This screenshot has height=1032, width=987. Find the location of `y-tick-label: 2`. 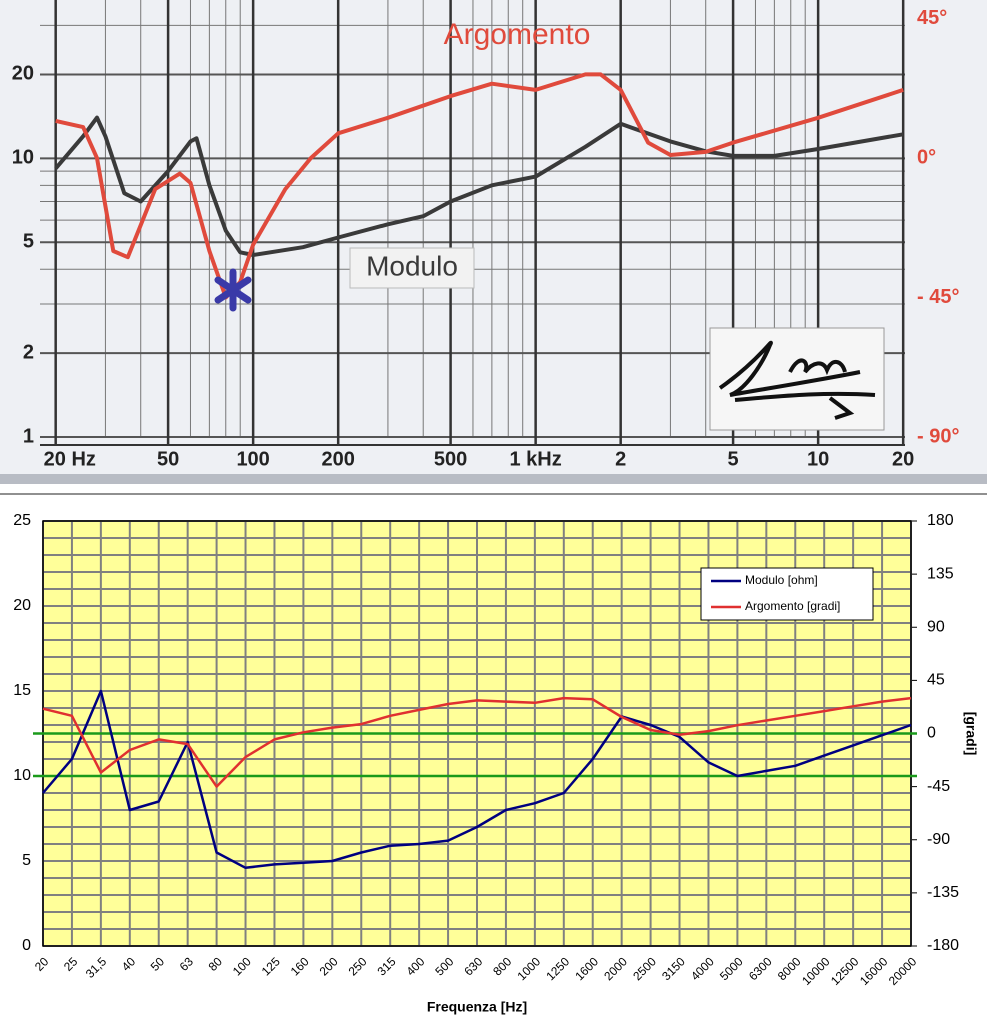

y-tick-label: 2 is located at coordinates (28, 352).